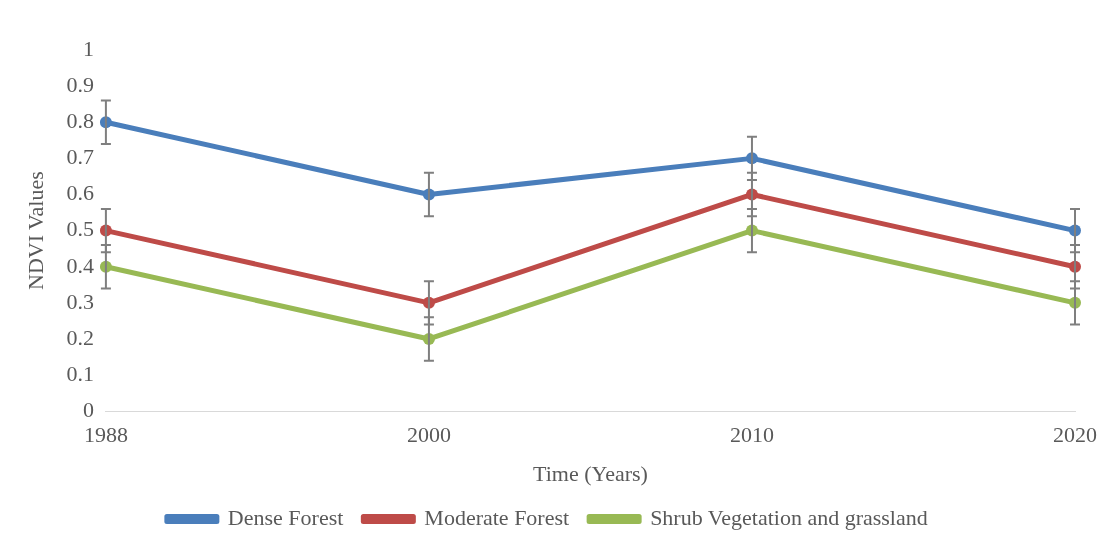 This screenshot has width=1115, height=550. What do you see at coordinates (590, 473) in the screenshot?
I see `x-axis-title: Time (Years)` at bounding box center [590, 473].